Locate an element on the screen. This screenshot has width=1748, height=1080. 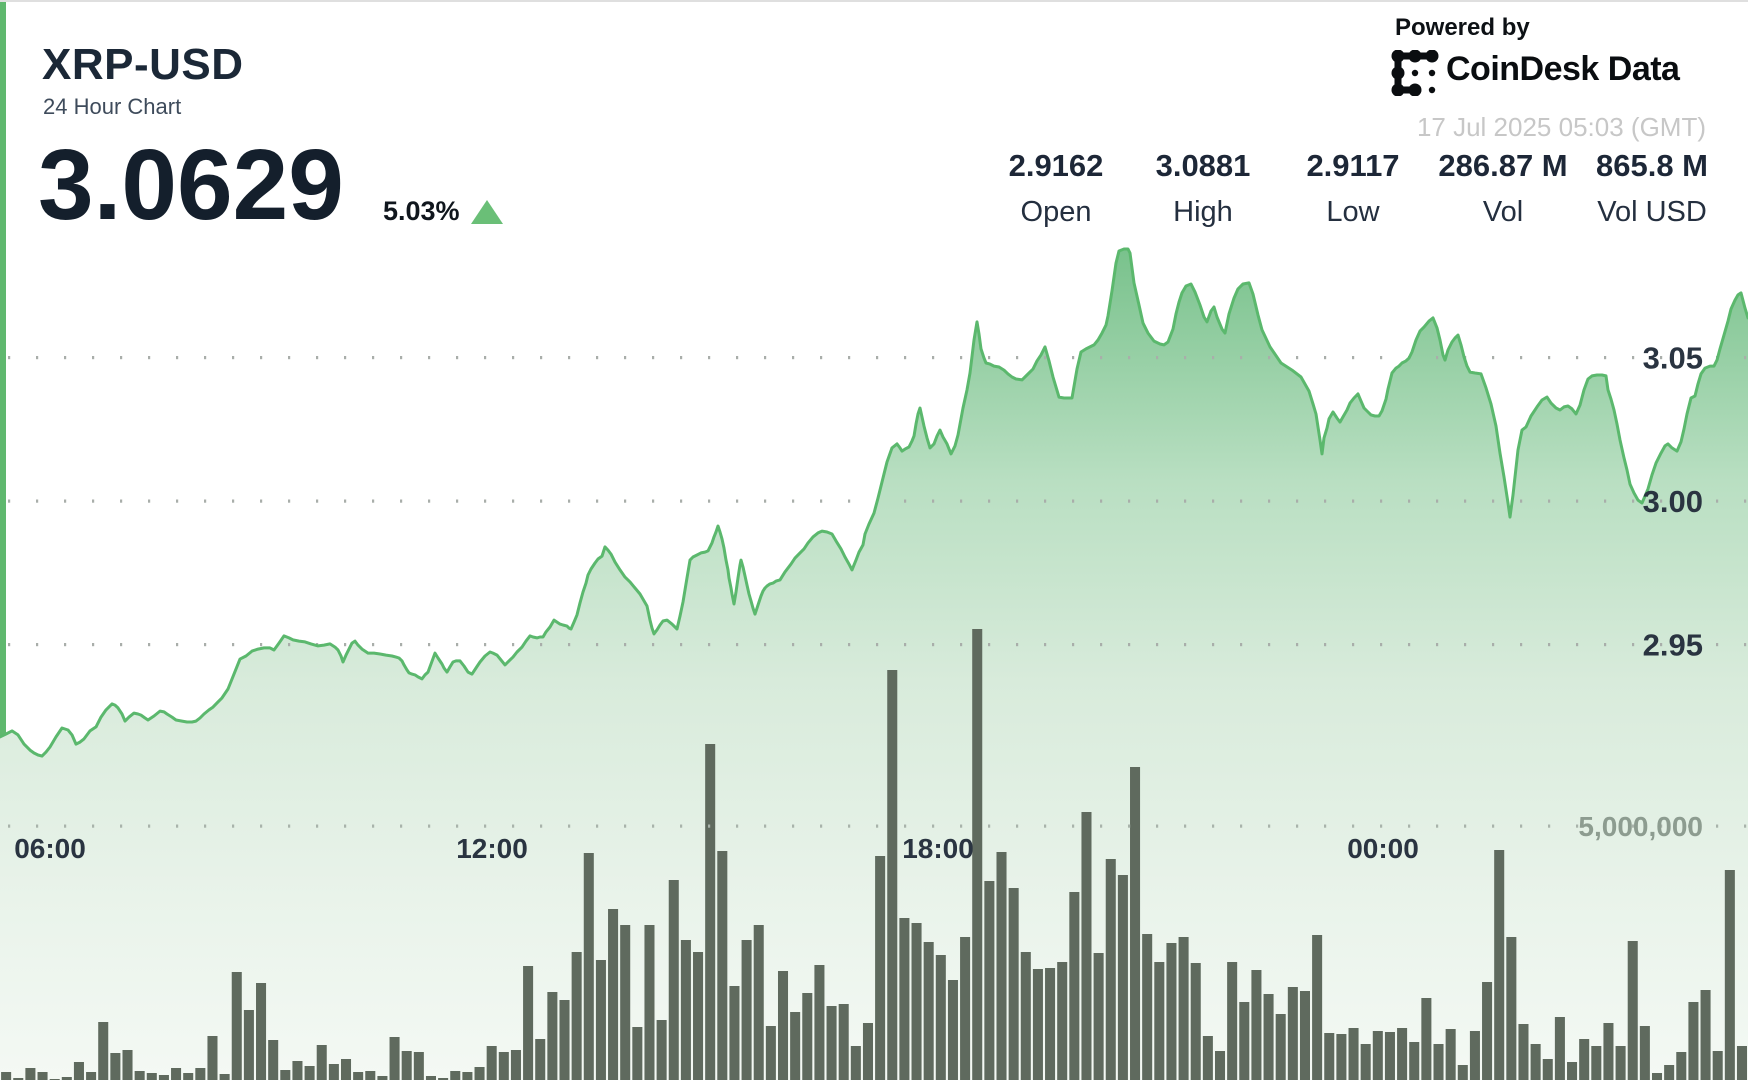
y-axis-label: 3.05 is located at coordinates (1673, 358).